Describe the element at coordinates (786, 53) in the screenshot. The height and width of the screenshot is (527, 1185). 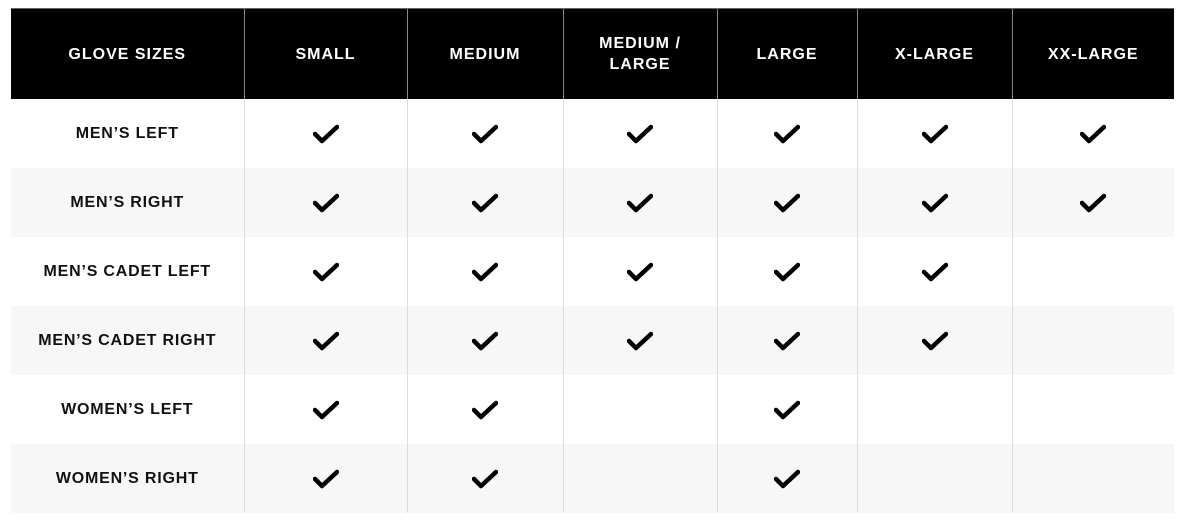
I see `column-header: LARGE` at that location.